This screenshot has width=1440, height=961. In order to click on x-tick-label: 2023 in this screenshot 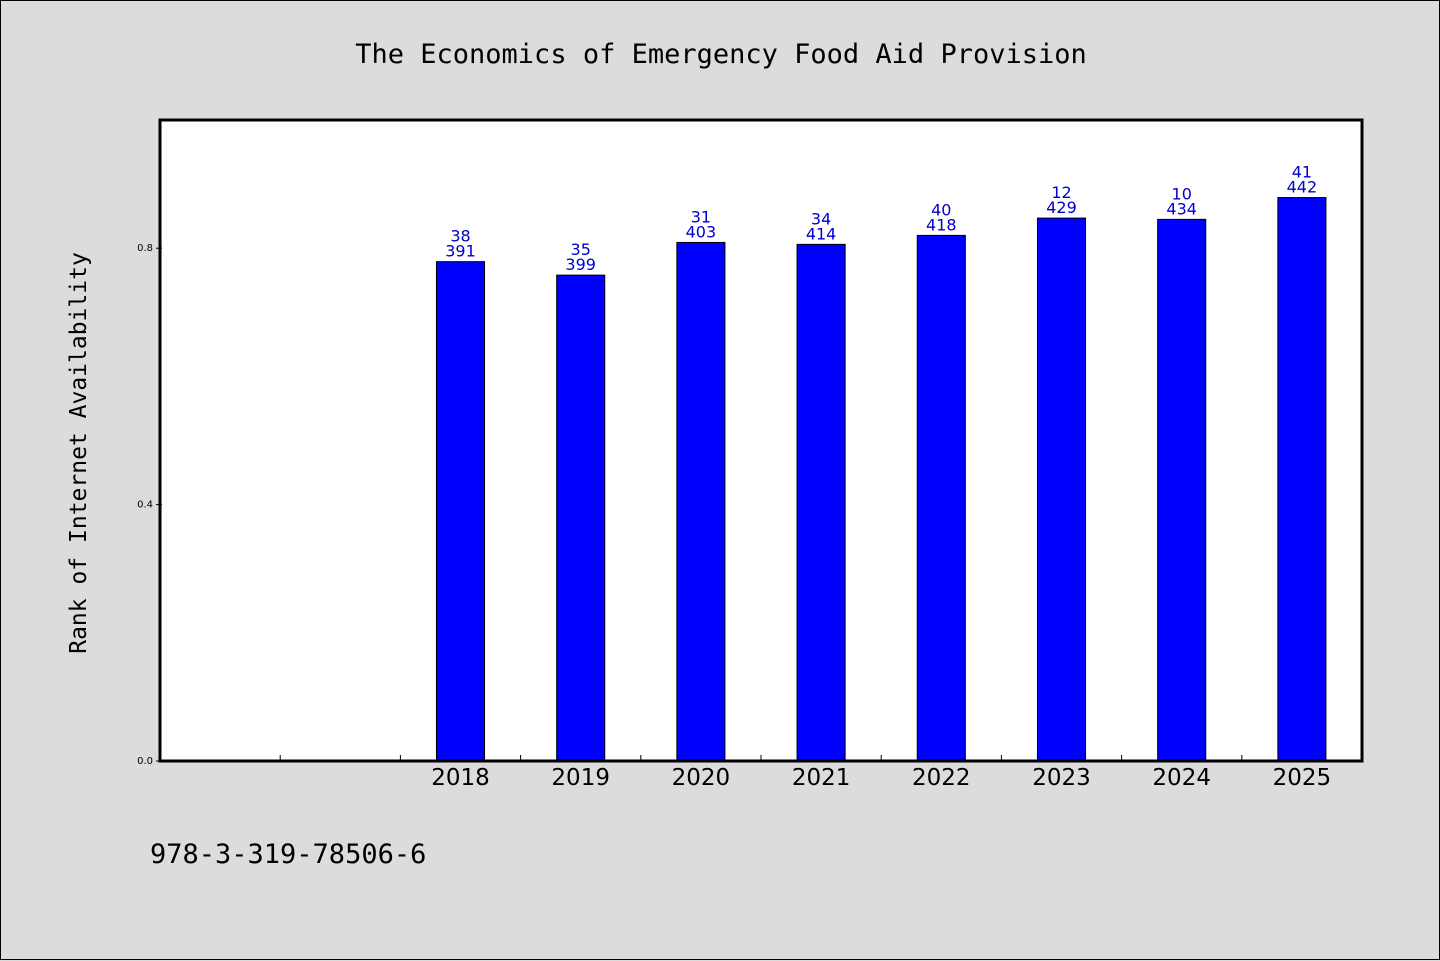, I will do `click(1061, 778)`.